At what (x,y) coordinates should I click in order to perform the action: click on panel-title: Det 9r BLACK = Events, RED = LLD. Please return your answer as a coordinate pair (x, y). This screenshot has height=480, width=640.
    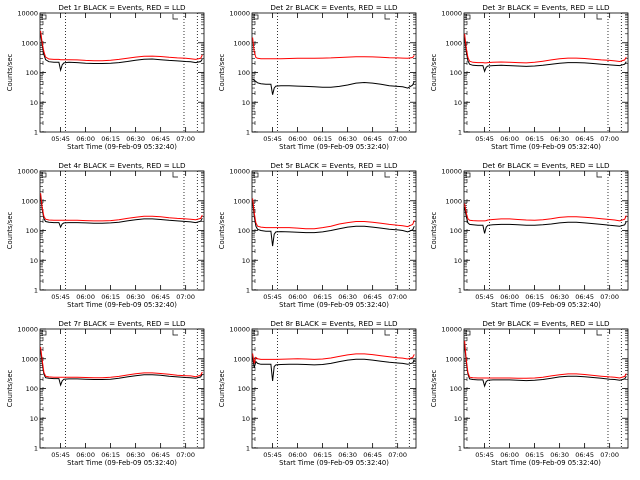
    Looking at the image, I should click on (546, 323).